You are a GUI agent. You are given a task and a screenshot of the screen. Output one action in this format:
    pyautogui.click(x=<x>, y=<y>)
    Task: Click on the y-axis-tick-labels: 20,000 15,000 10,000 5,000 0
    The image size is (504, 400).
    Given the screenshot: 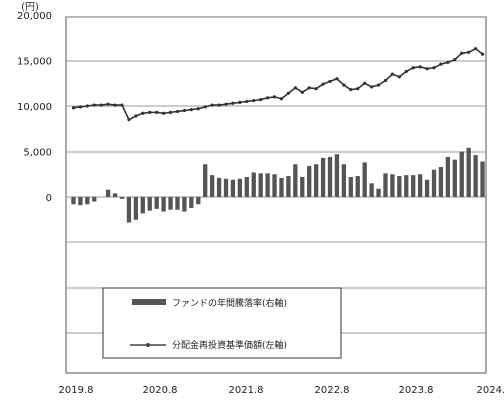 What is the action you would take?
    pyautogui.click(x=34, y=107)
    